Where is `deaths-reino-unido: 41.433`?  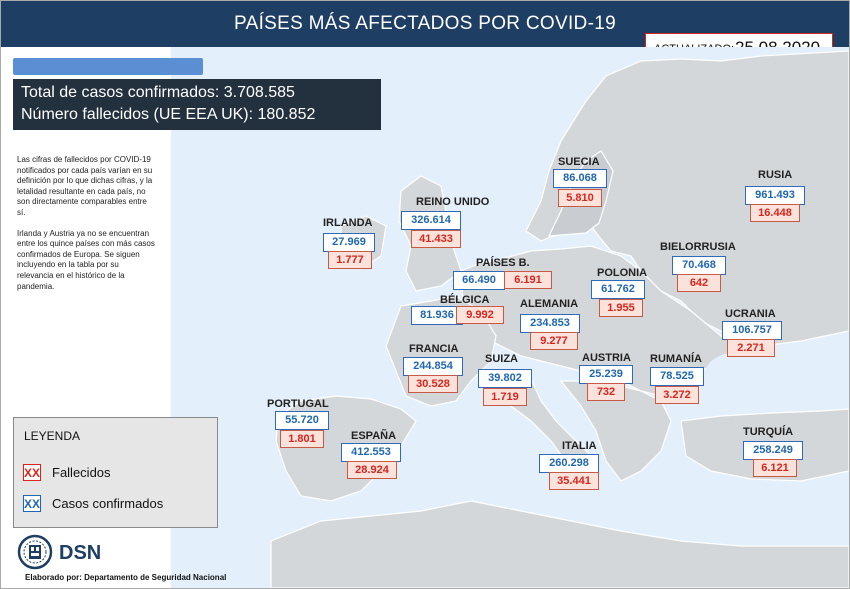
deaths-reino-unido: 41.433 is located at coordinates (436, 239).